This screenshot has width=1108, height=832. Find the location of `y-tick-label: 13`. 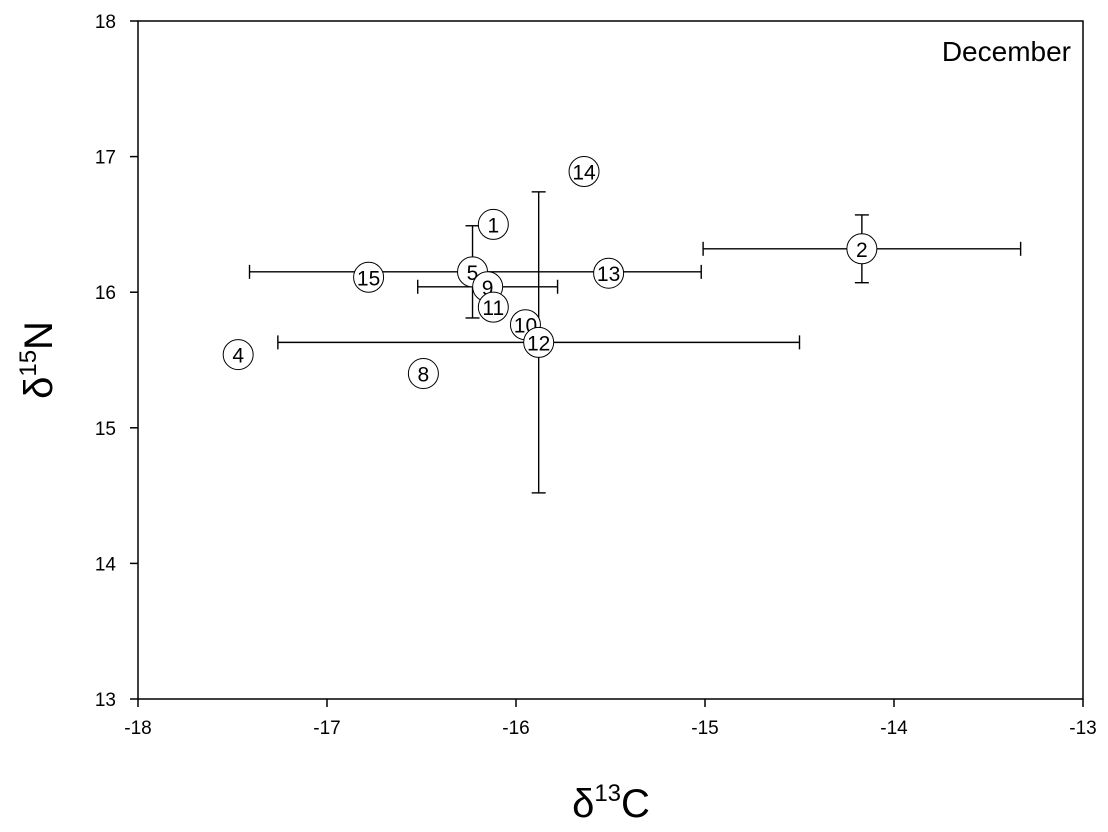

y-tick-label: 13 is located at coordinates (105, 700).